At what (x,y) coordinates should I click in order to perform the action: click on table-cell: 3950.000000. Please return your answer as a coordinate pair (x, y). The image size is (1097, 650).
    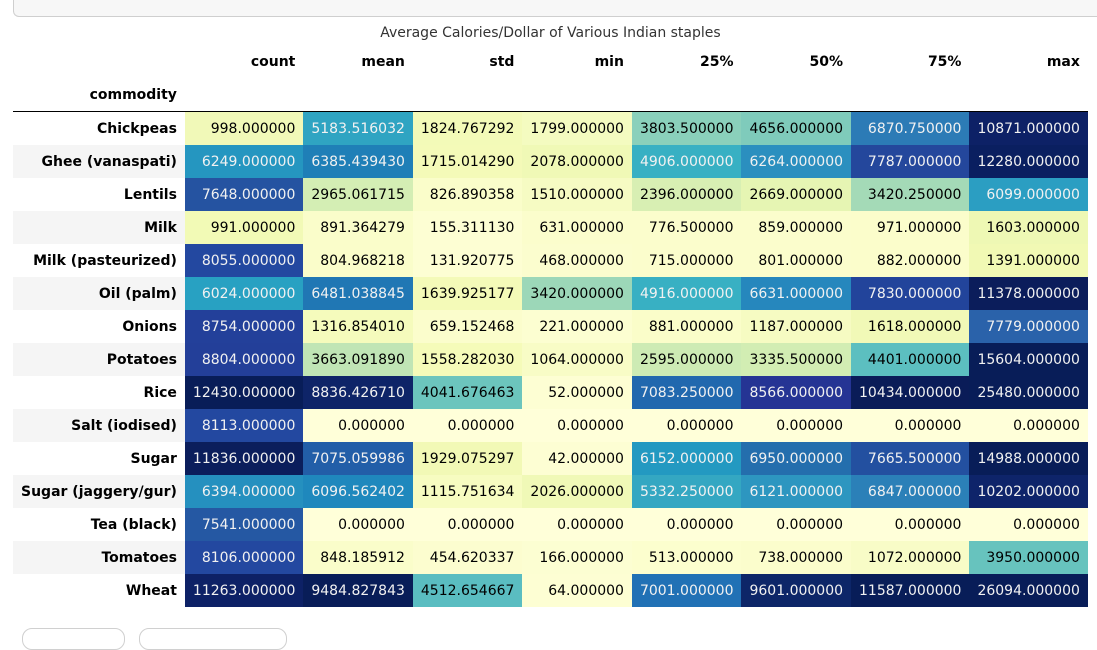
    Looking at the image, I should click on (1028, 557).